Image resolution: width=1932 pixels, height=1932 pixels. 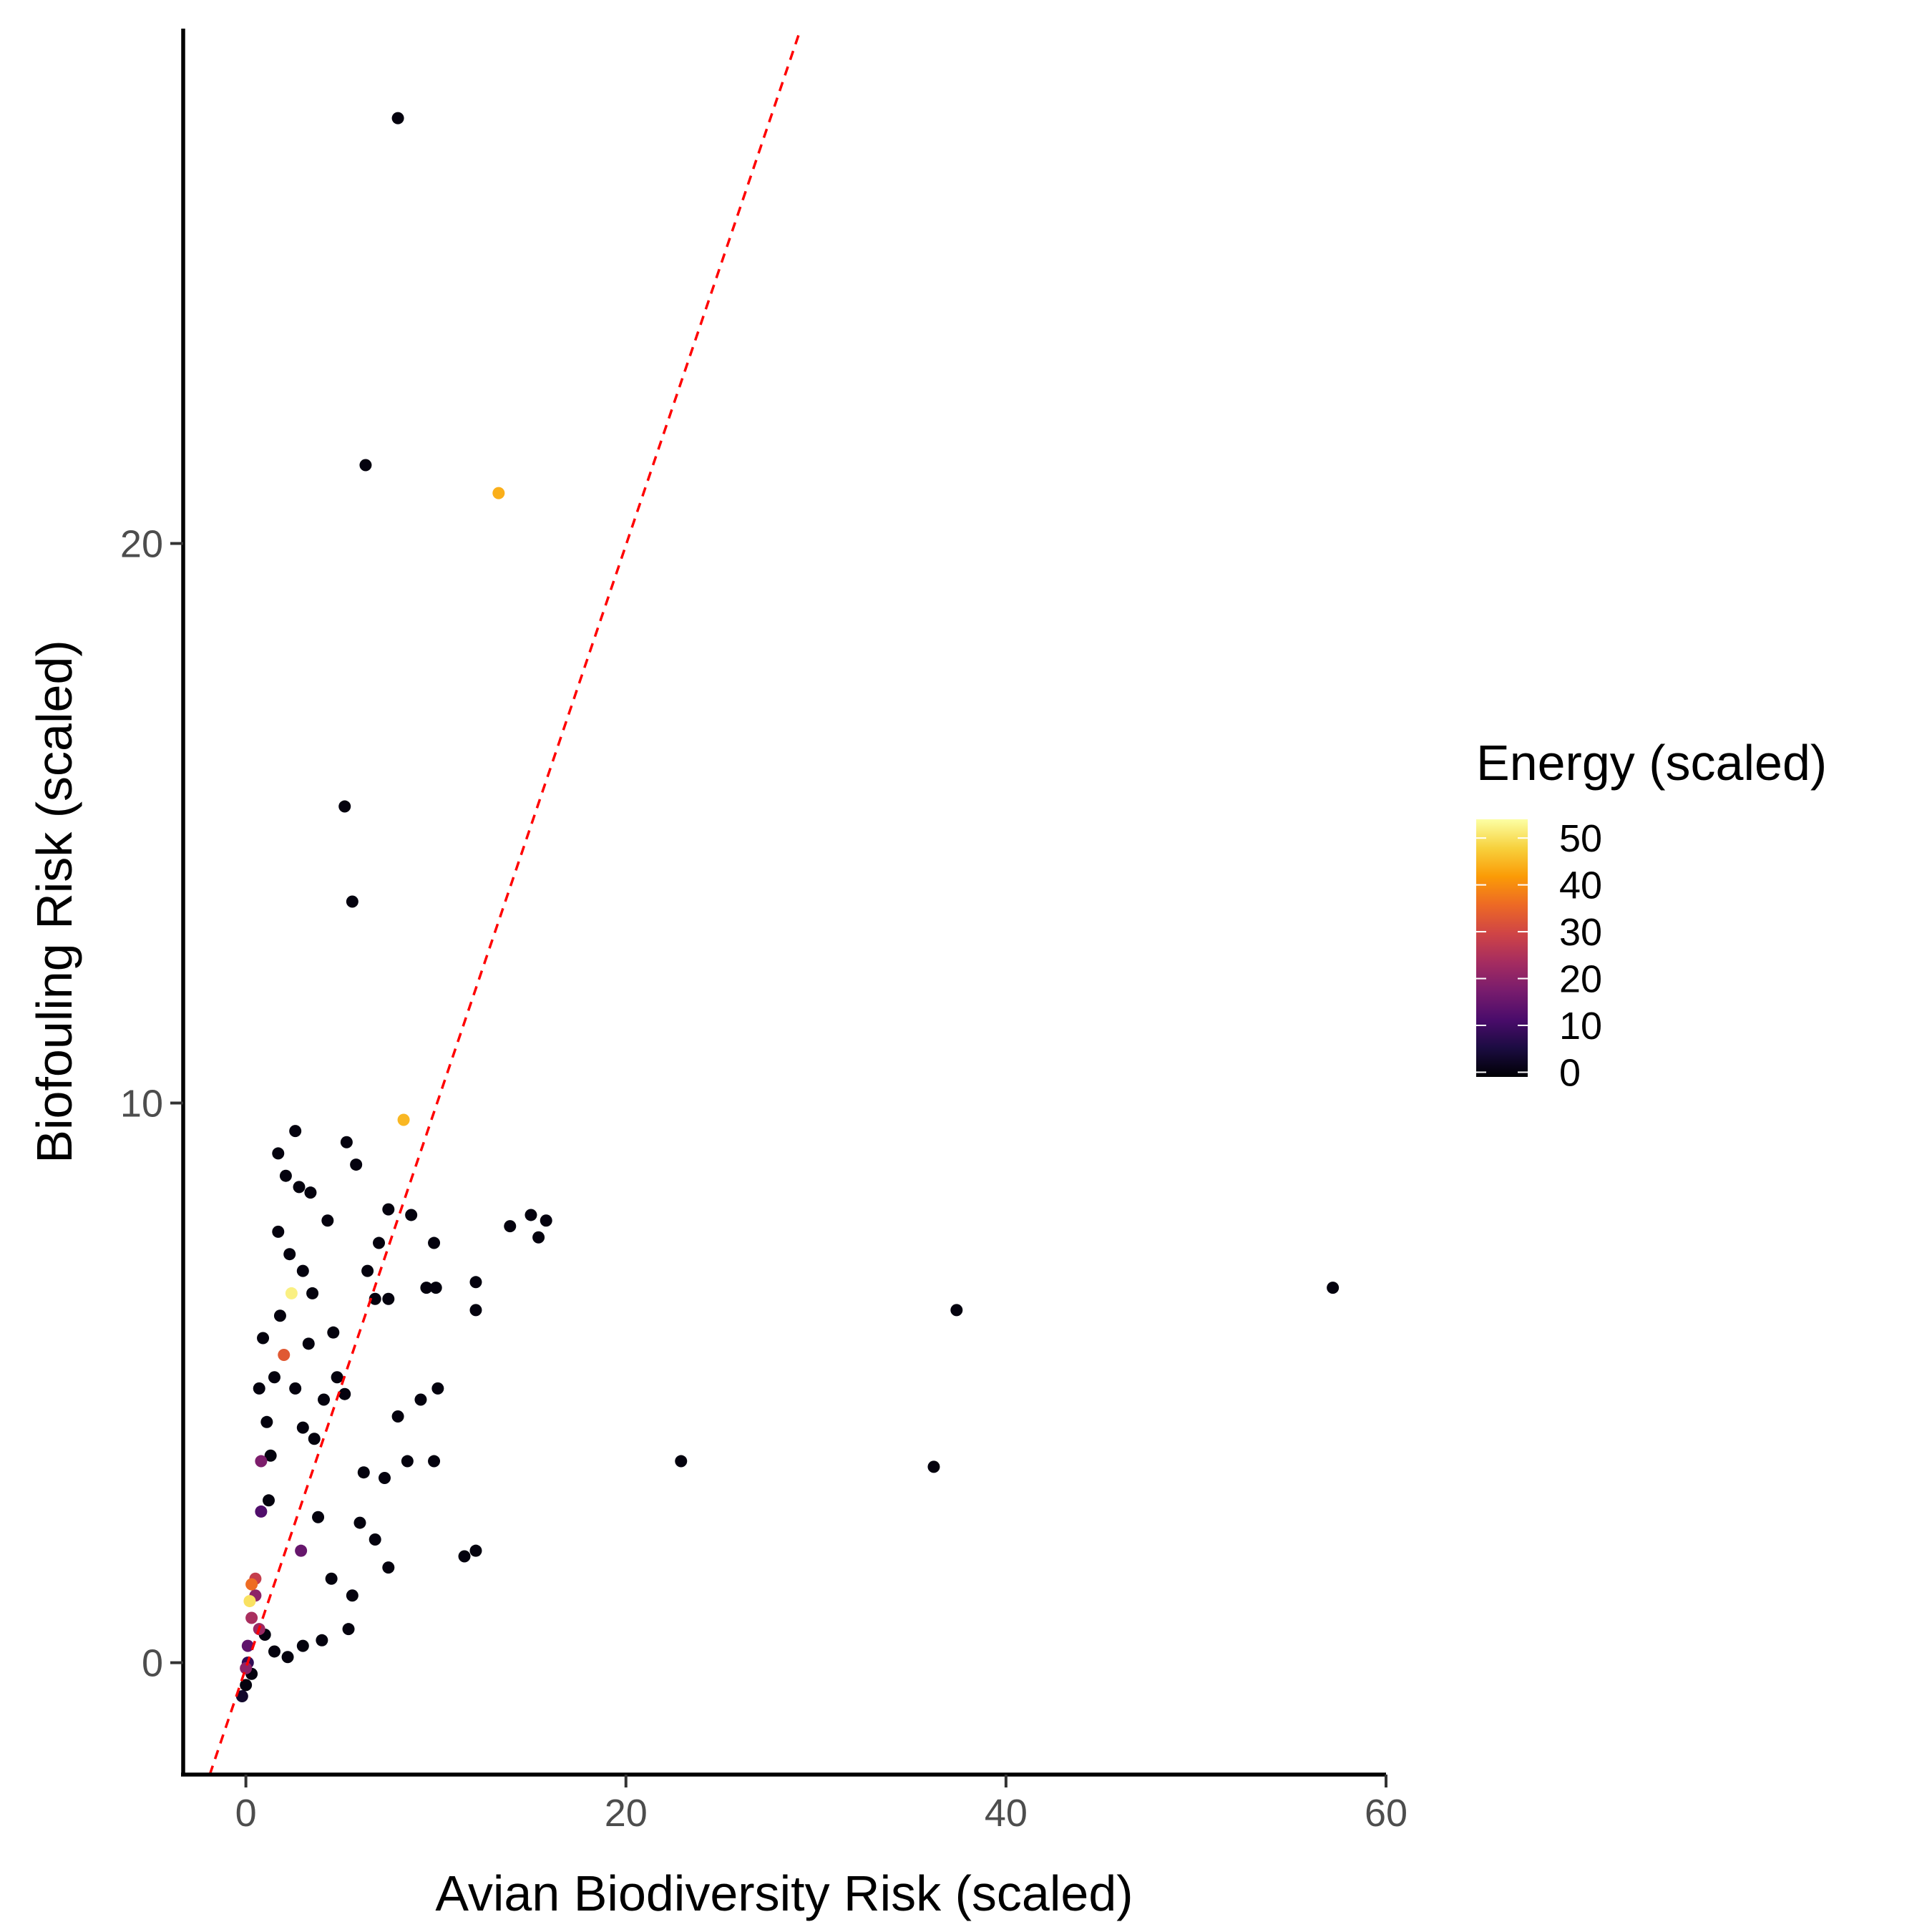 What do you see at coordinates (54, 901) in the screenshot?
I see `y-axis-title: Biofouling Risk (scaled)` at bounding box center [54, 901].